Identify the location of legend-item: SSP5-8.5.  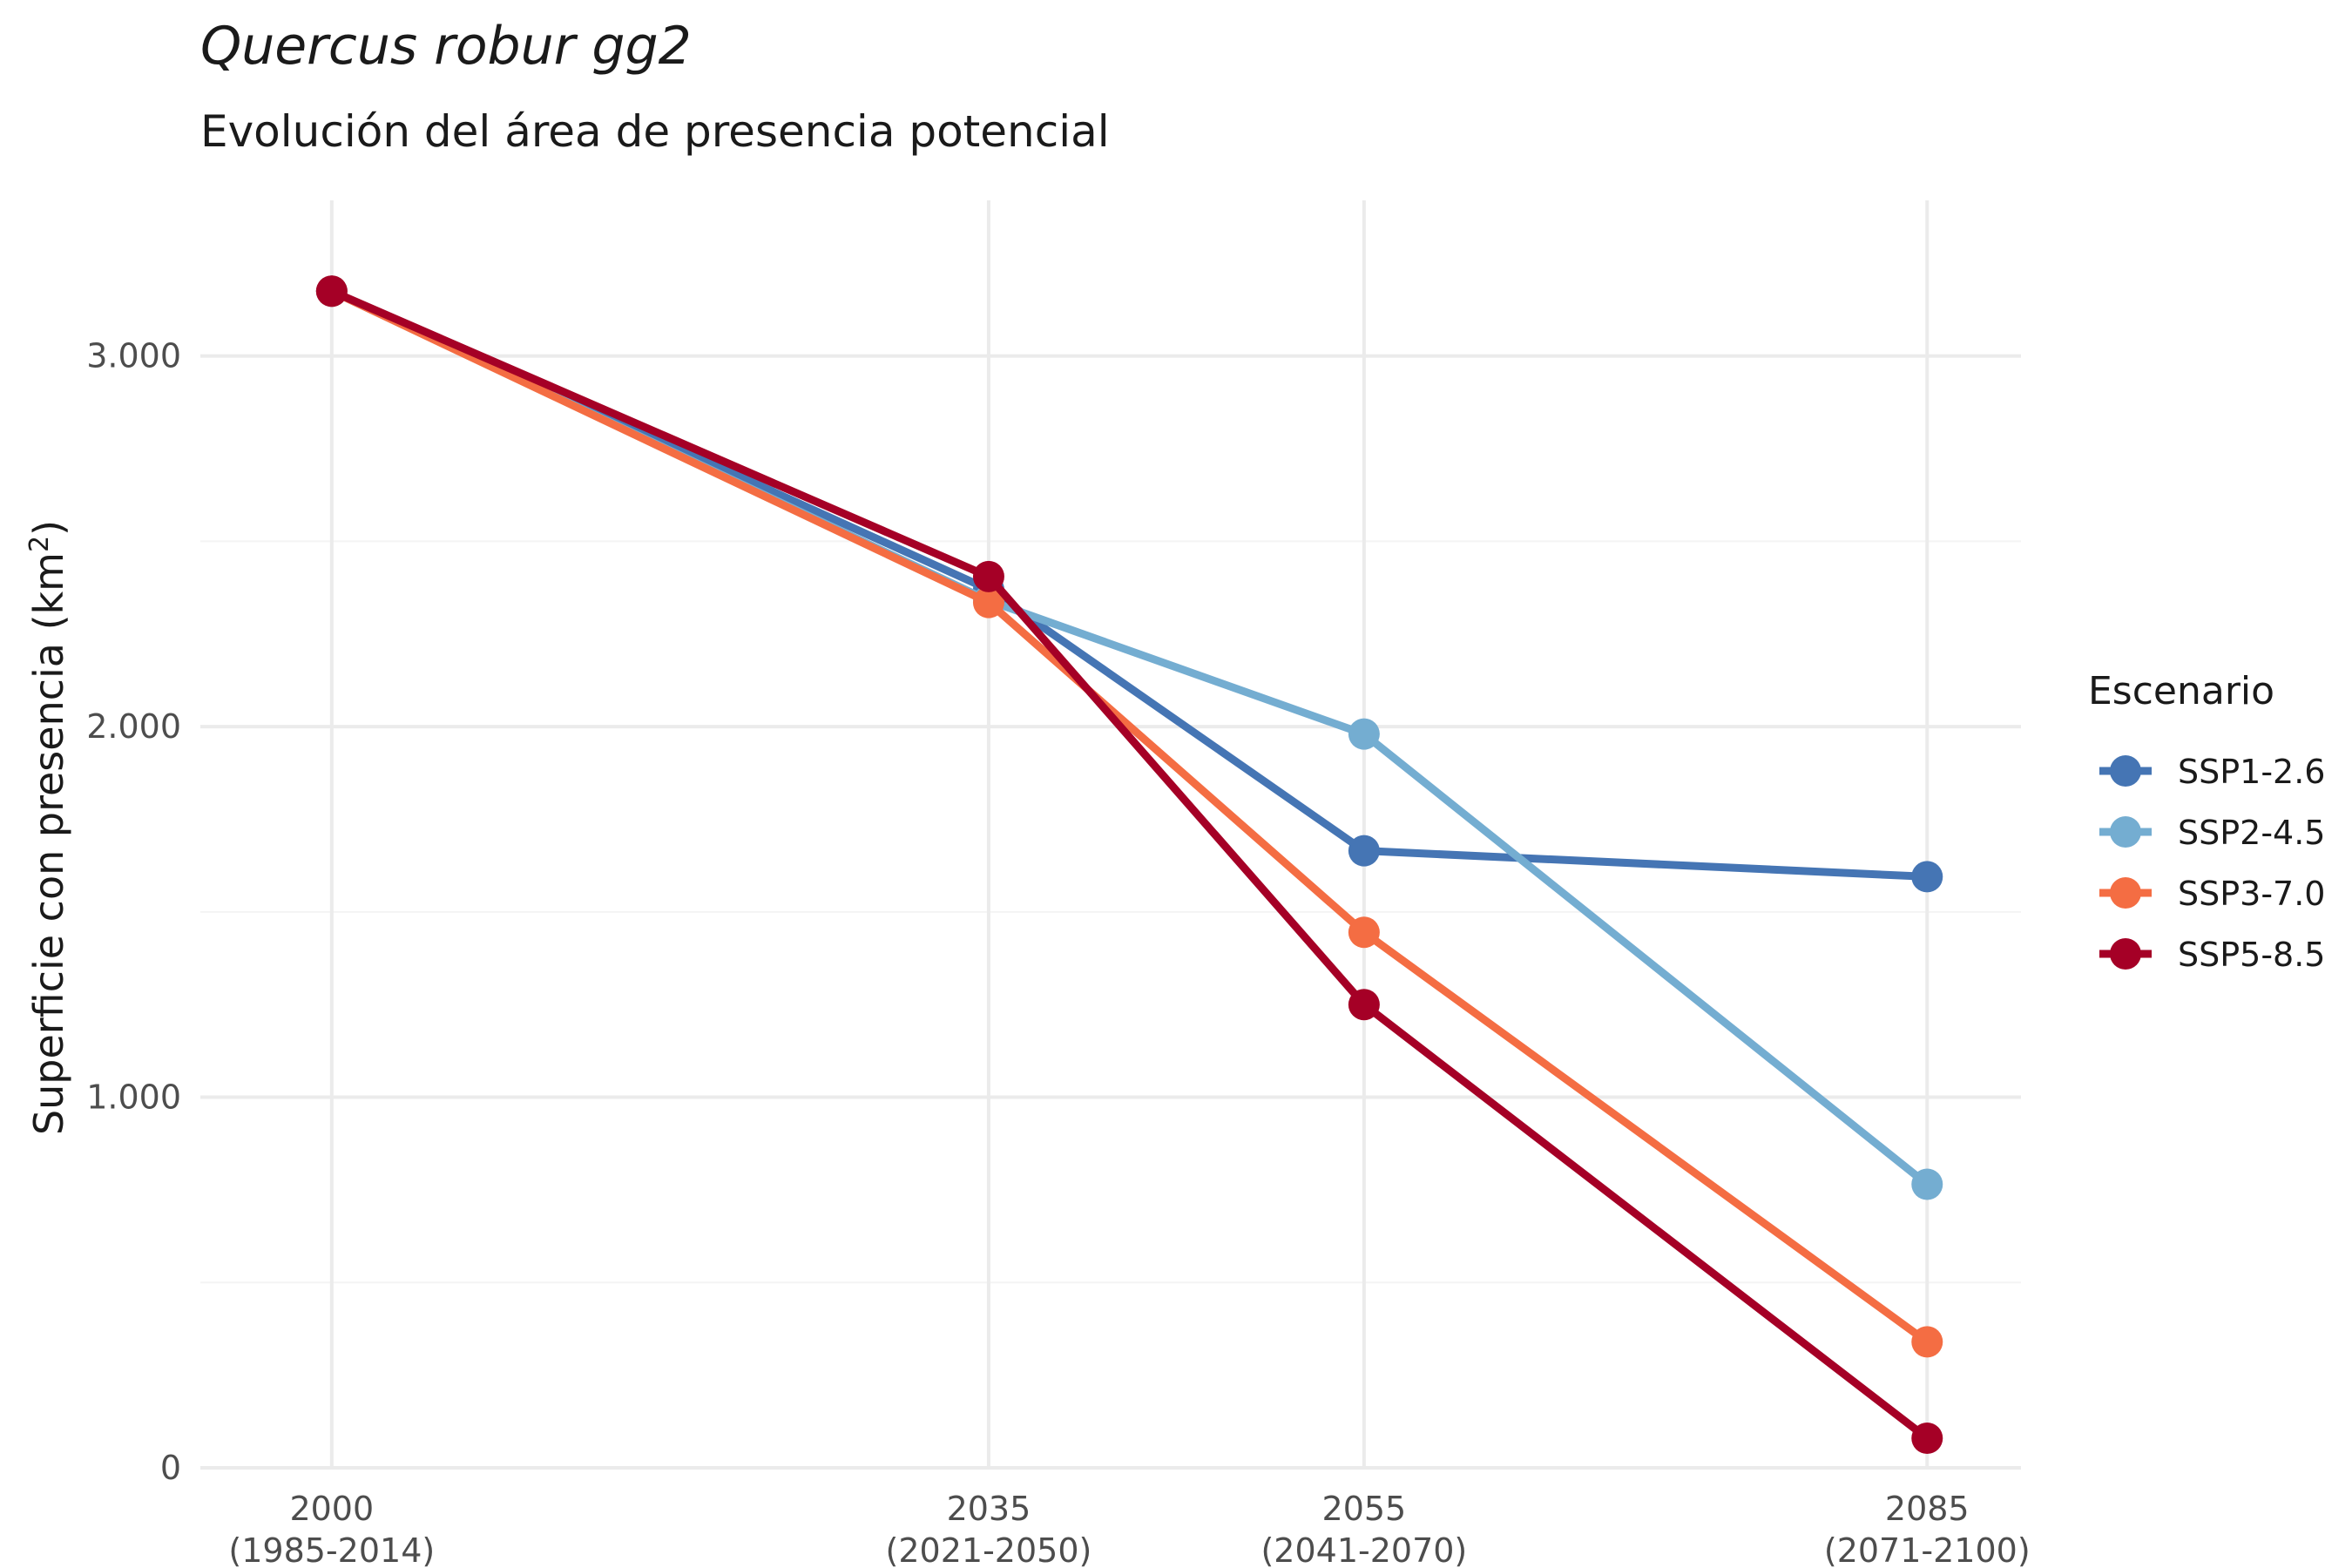
(2212, 955).